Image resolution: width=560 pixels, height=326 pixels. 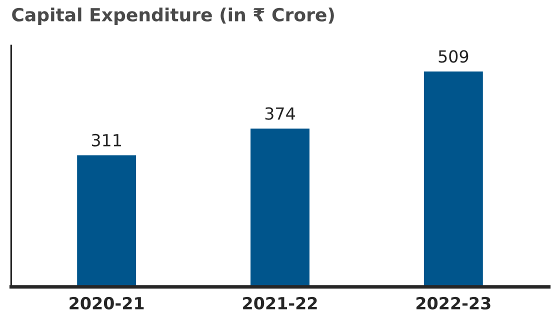 I want to click on x-tick-label: 2021-22, so click(x=280, y=303).